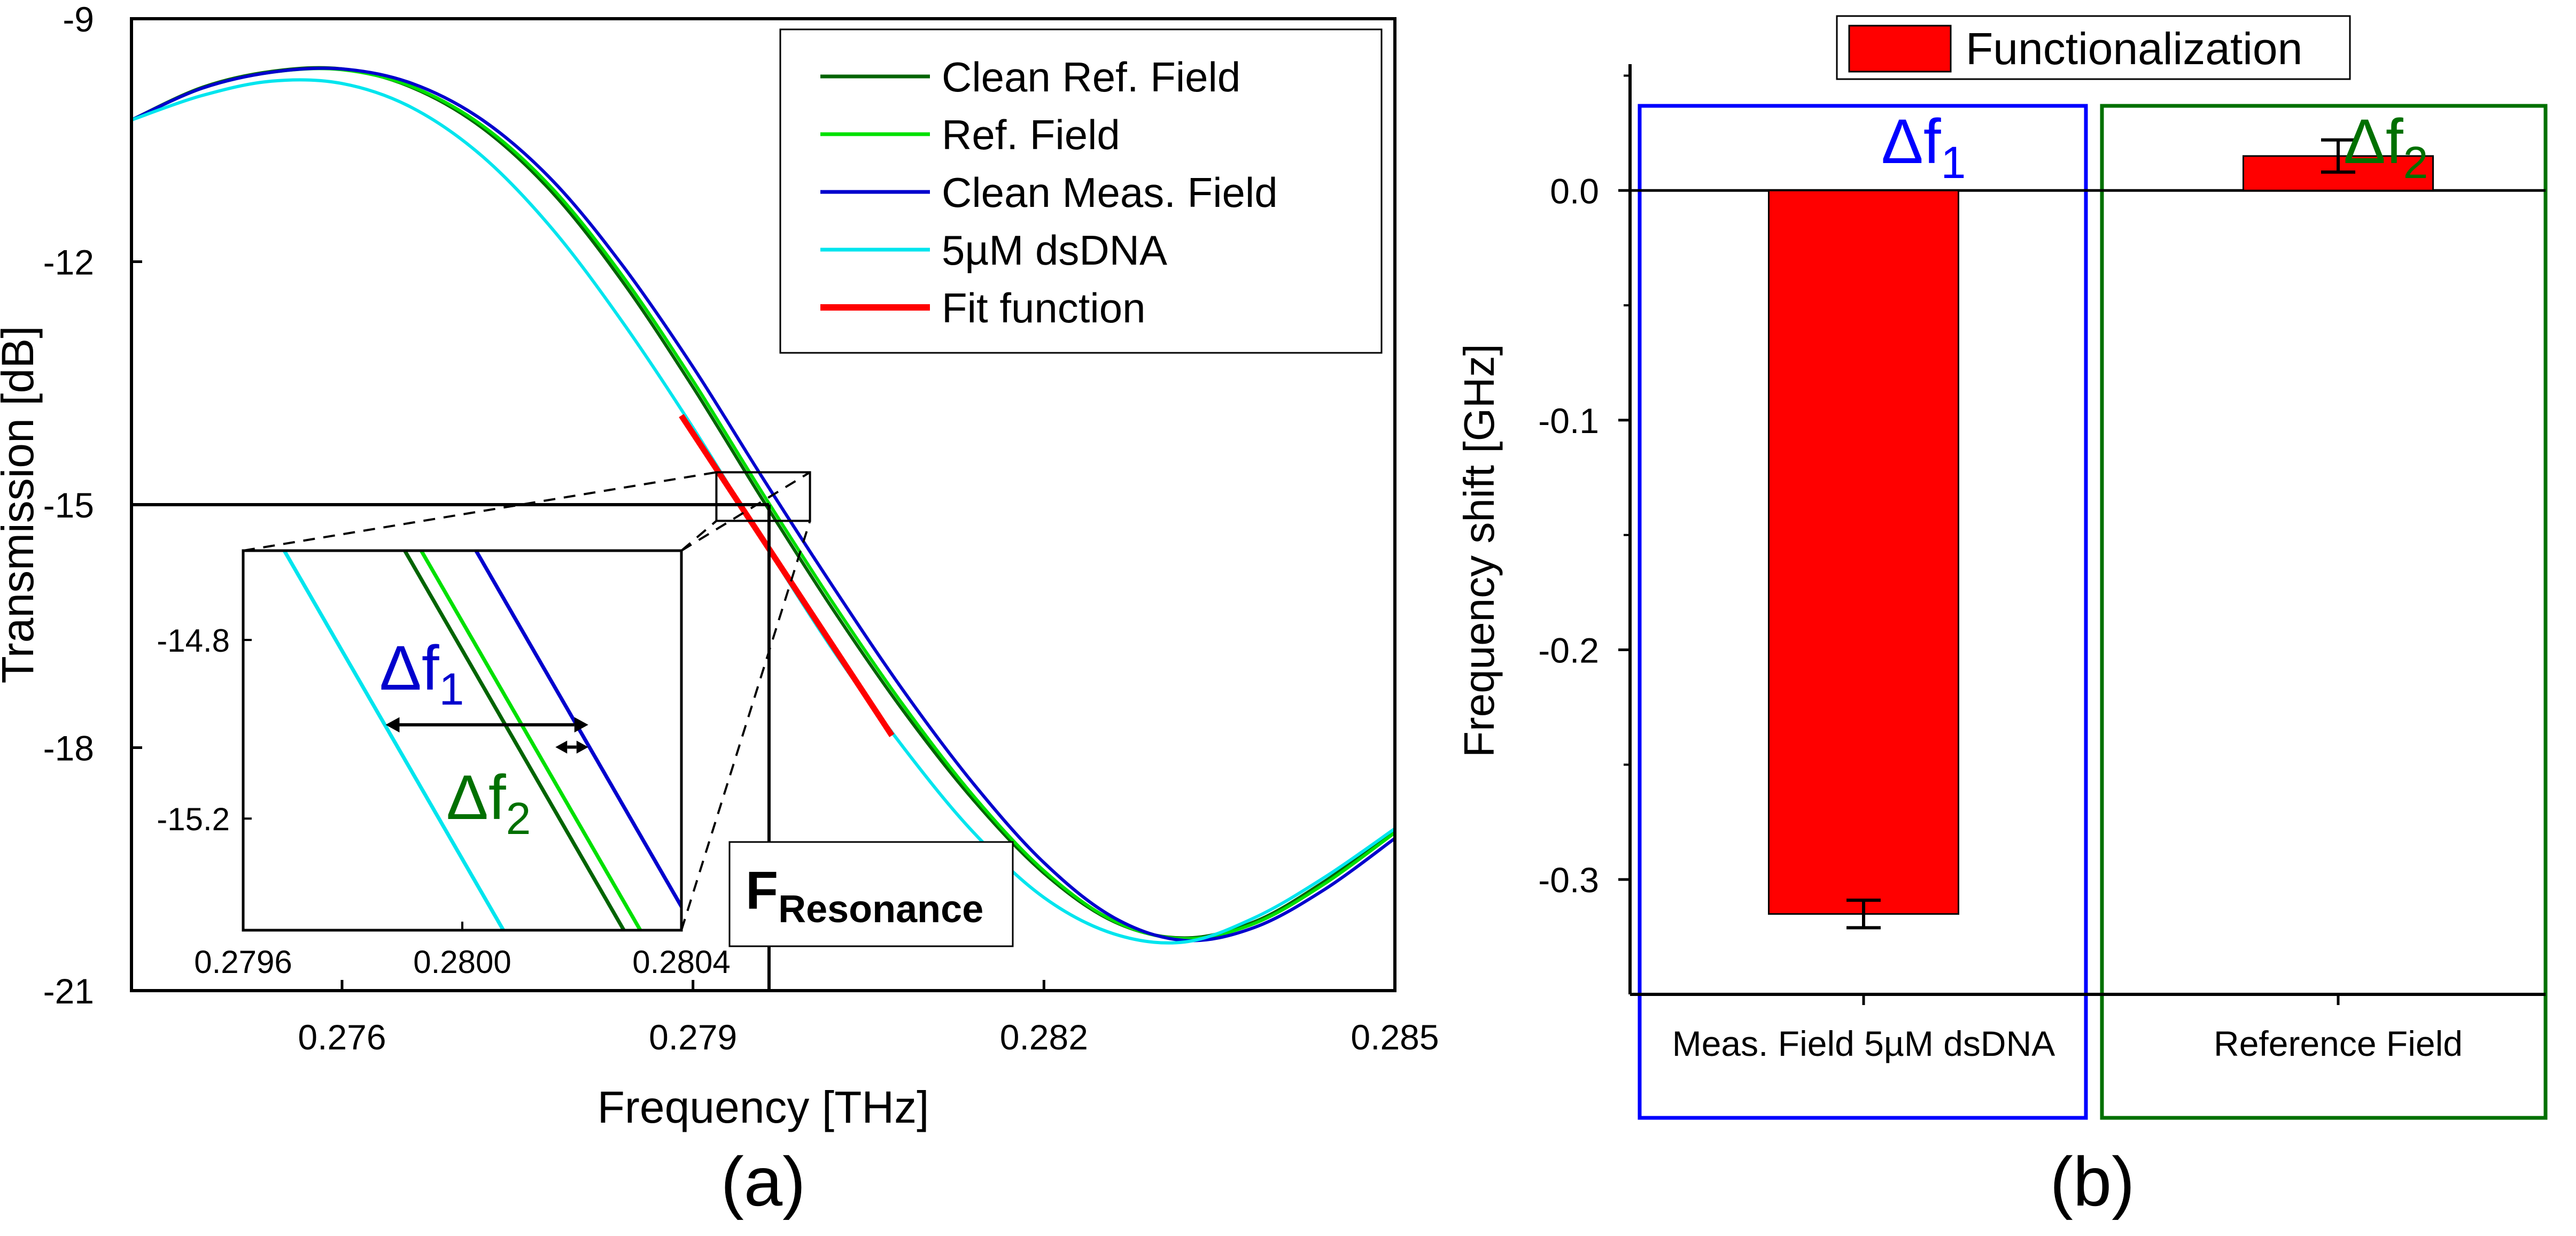 Image resolution: width=2576 pixels, height=1236 pixels. I want to click on bar-meas-field, so click(1863, 552).